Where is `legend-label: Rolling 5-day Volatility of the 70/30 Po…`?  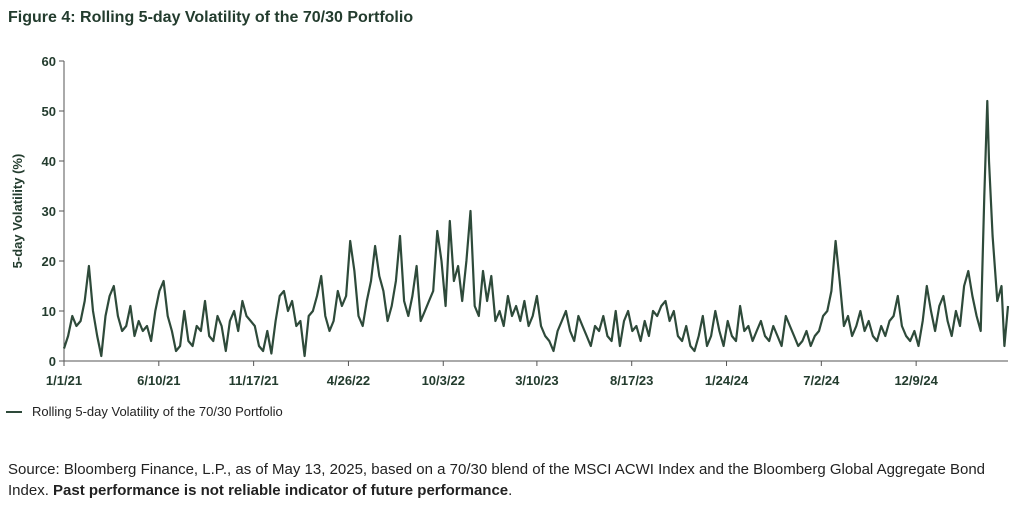 legend-label: Rolling 5-day Volatility of the 70/30 Po… is located at coordinates (157, 411).